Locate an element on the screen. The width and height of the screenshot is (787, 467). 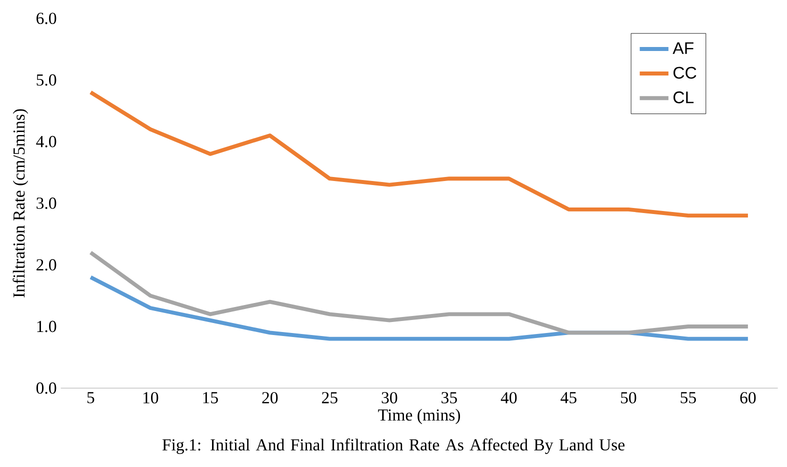
x-tick-label: 50 is located at coordinates (628, 398).